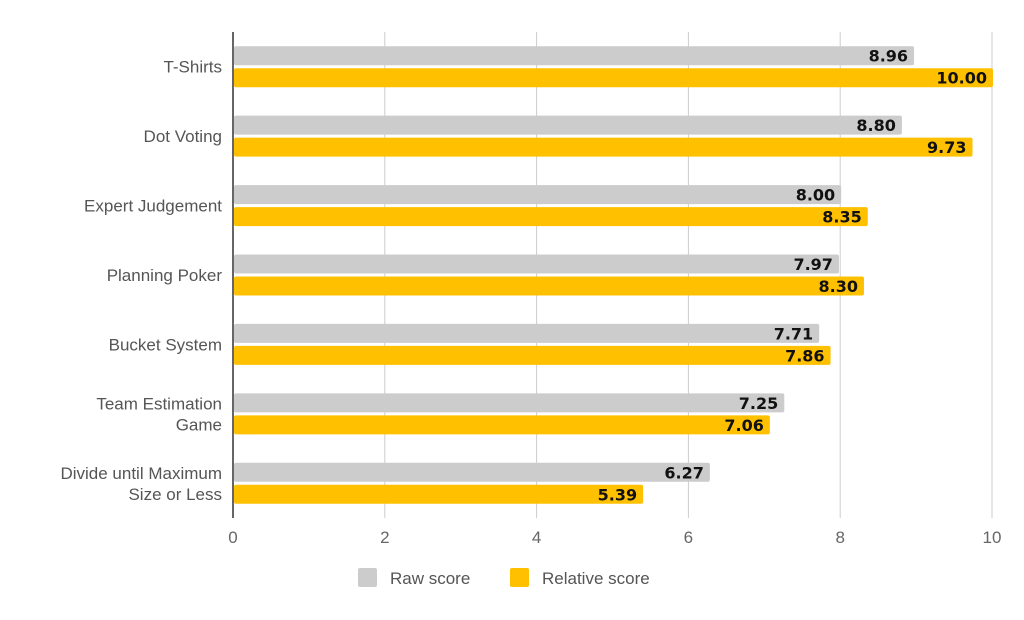 This screenshot has height=620, width=1024. What do you see at coordinates (536, 537) in the screenshot?
I see `x-tick-label: 4` at bounding box center [536, 537].